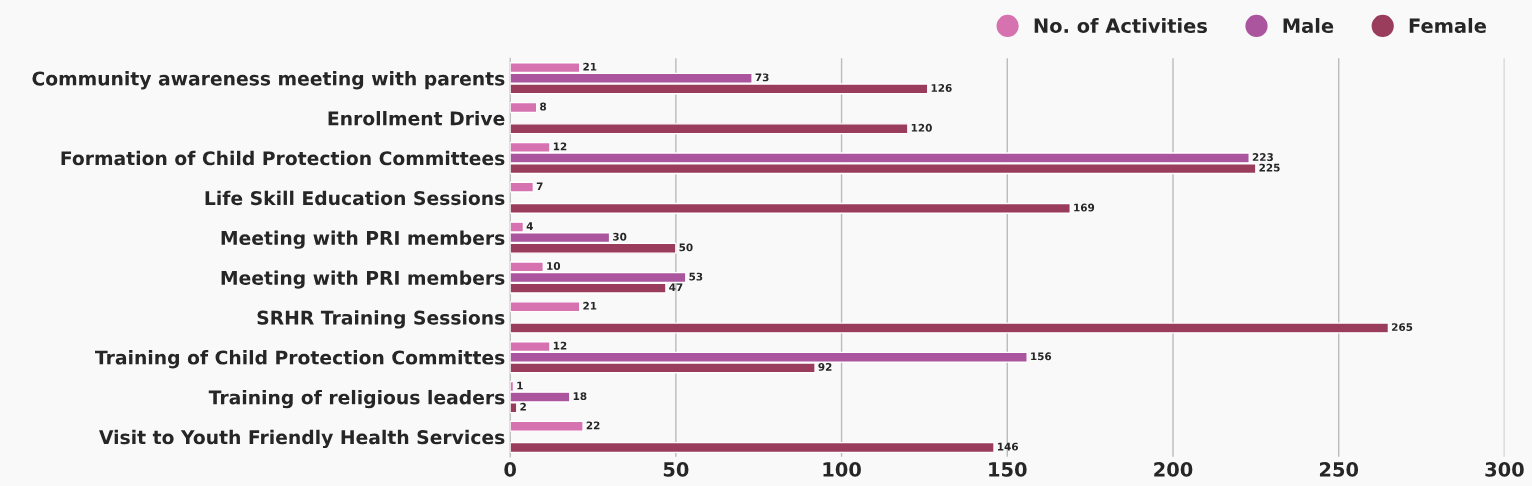  What do you see at coordinates (510, 469) in the screenshot?
I see `x-tick-label: 0` at bounding box center [510, 469].